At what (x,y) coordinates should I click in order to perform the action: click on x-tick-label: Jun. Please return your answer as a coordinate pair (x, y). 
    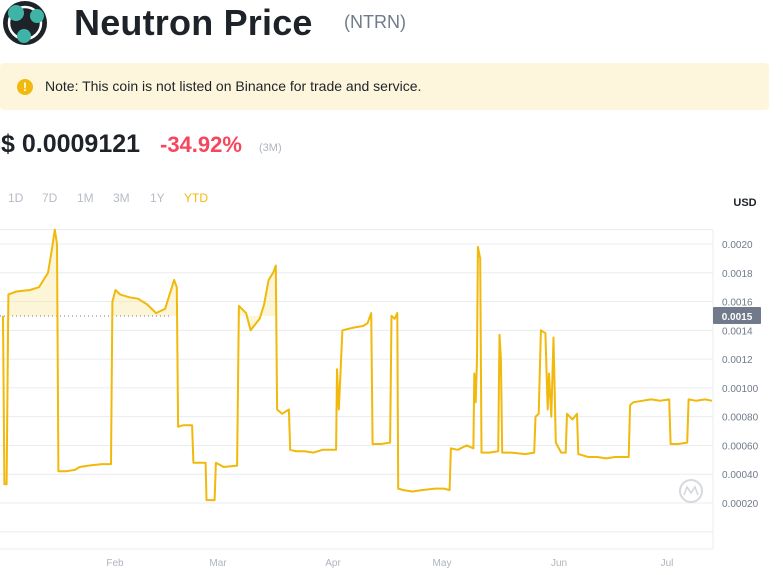
    Looking at the image, I should click on (559, 563).